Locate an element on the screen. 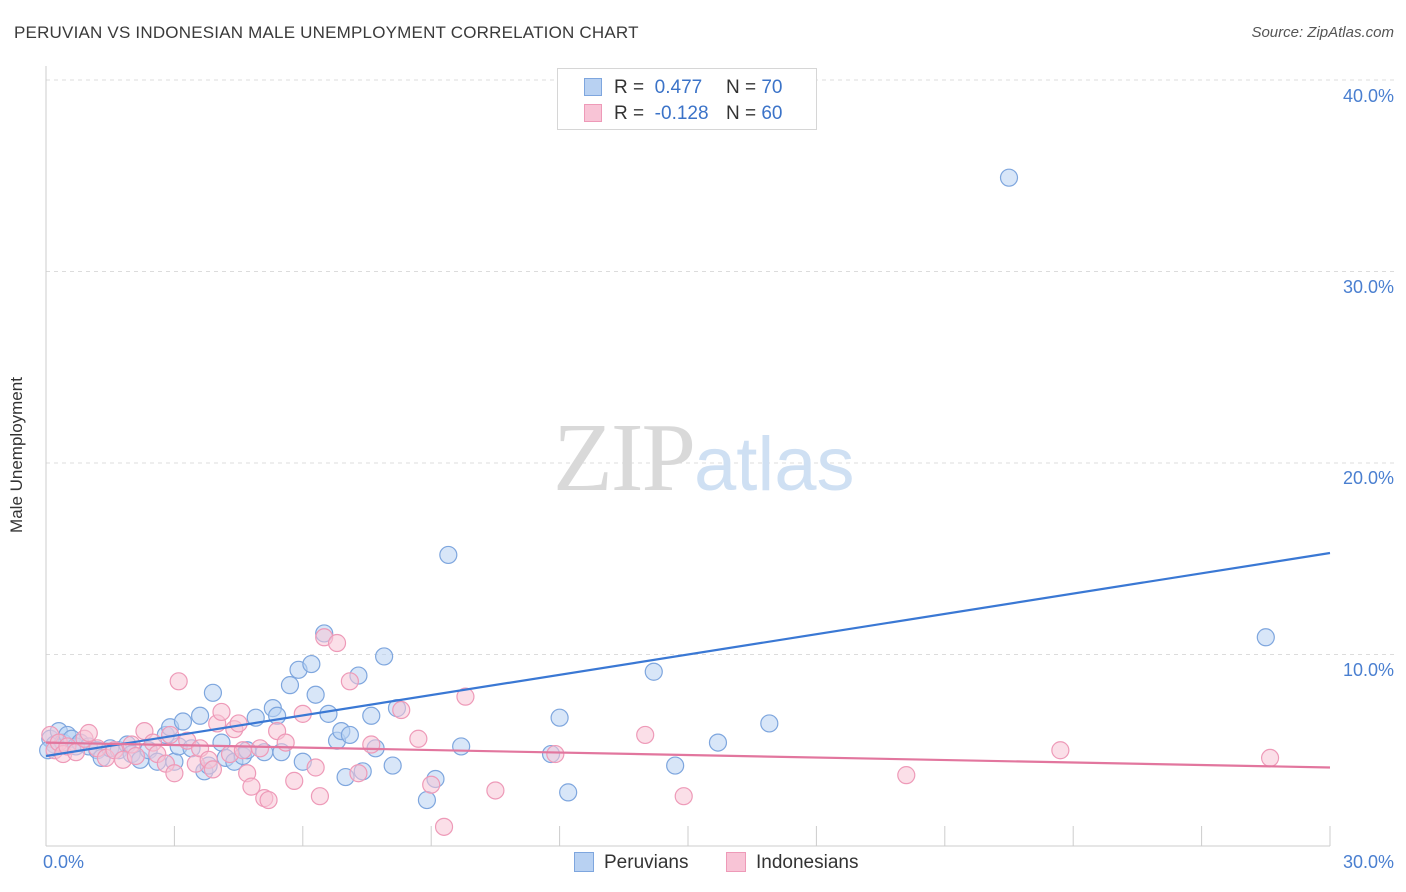  x-tick-label: 30.0% is located at coordinates (1368, 862).